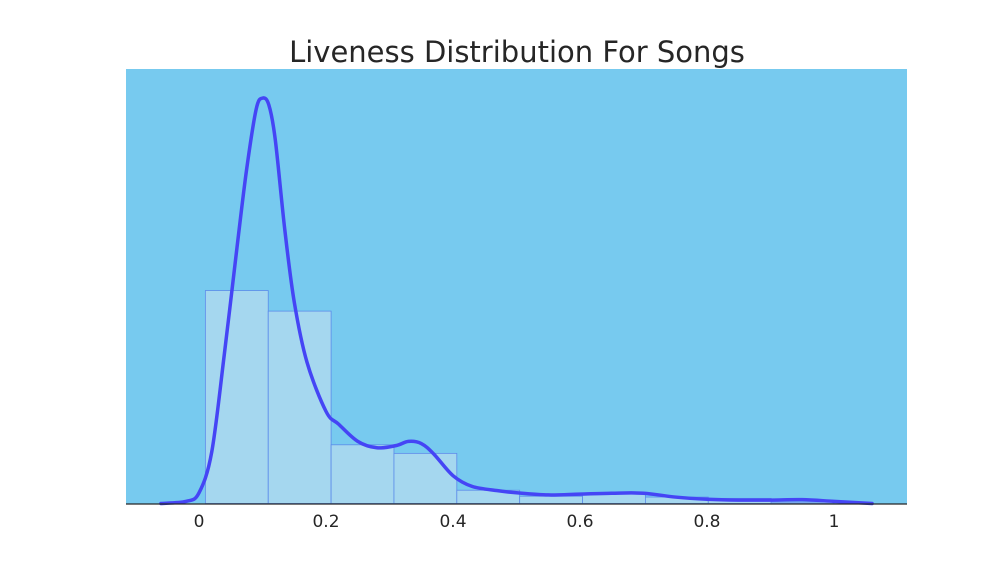  I want to click on x-tick-label: 1, so click(834, 522).